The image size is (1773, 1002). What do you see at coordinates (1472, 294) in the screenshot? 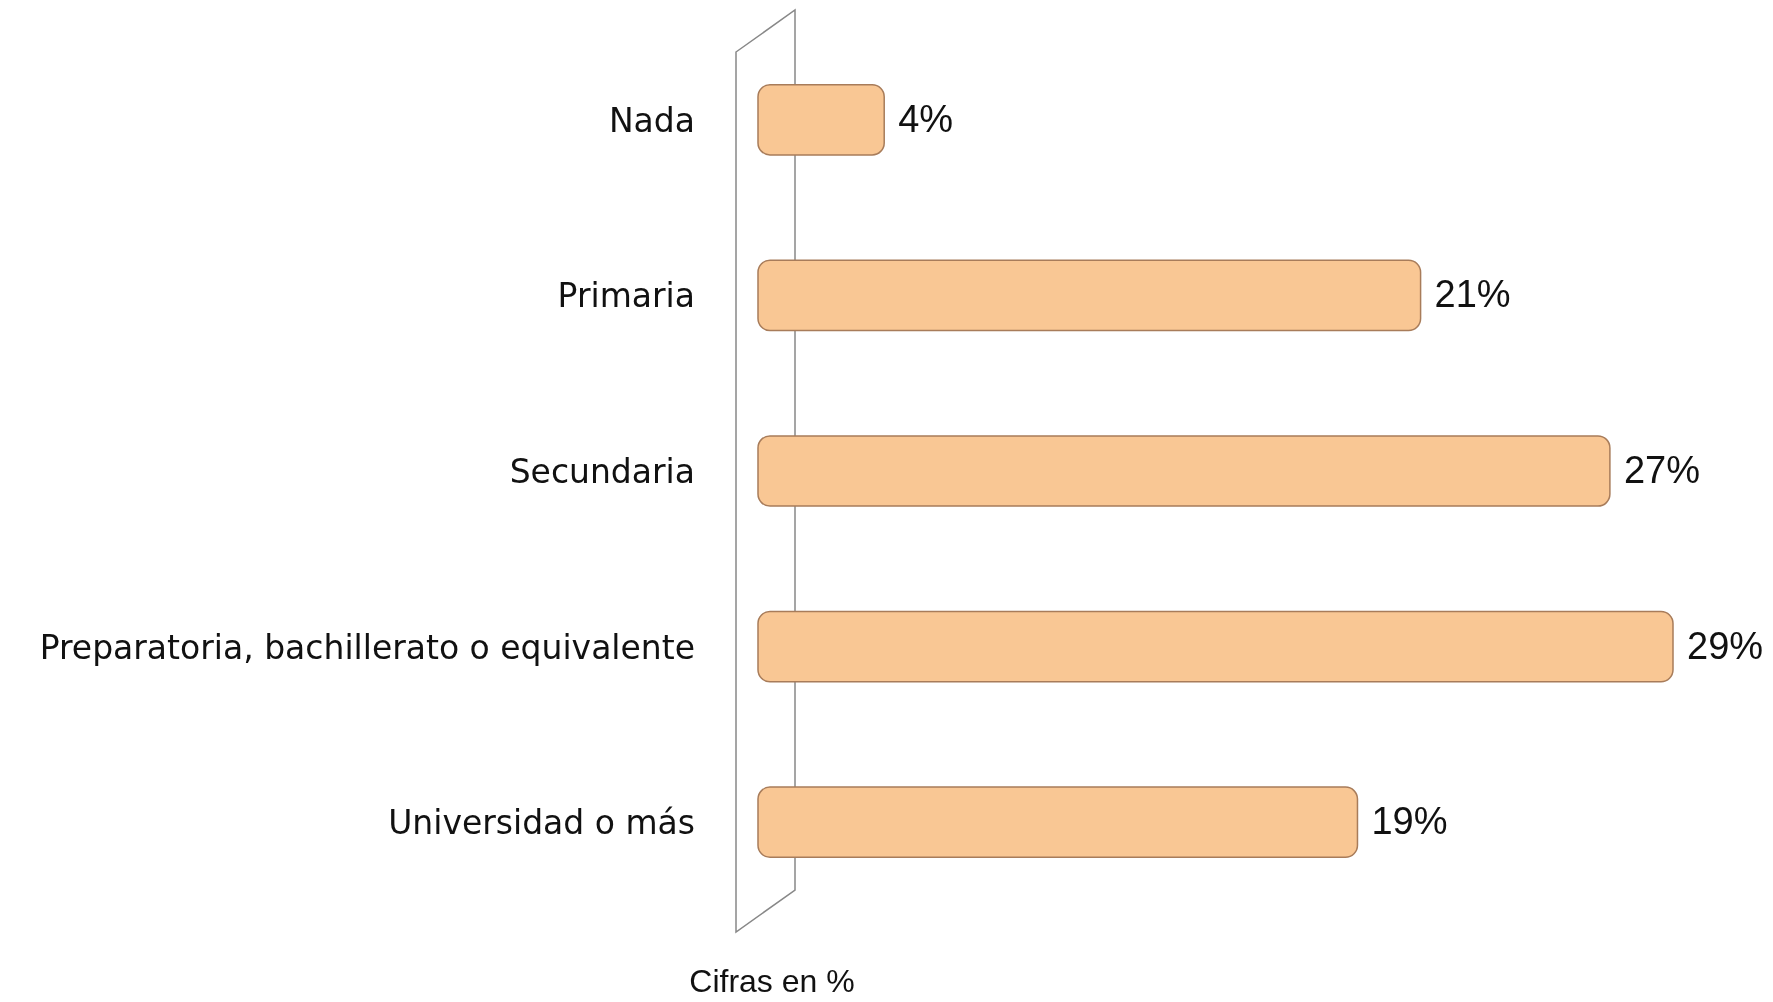
I see `data-label: 21%` at bounding box center [1472, 294].